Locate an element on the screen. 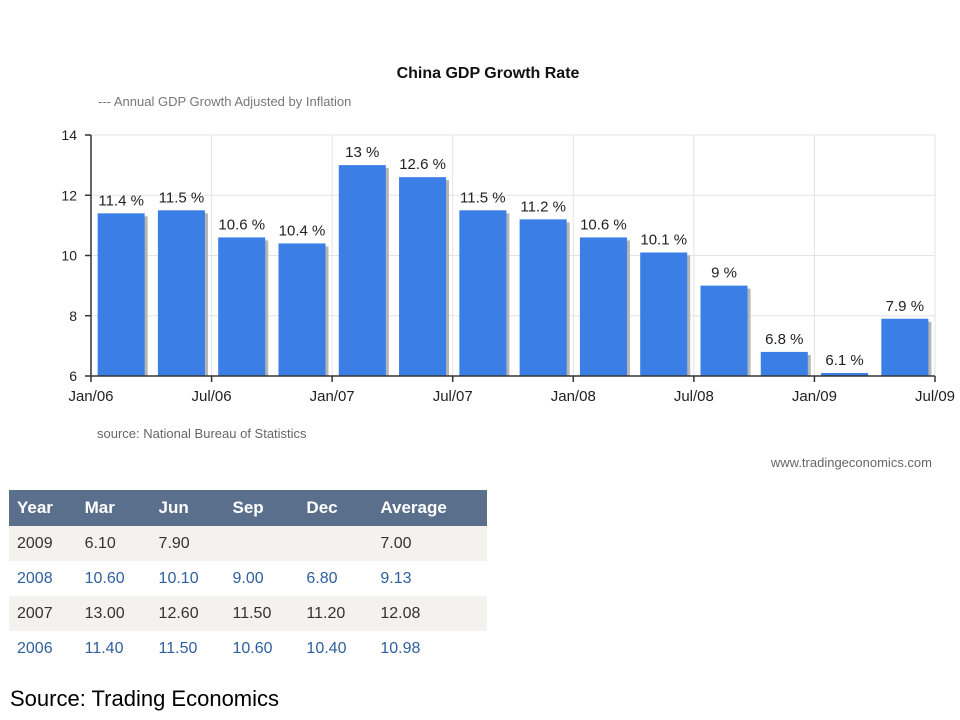 The height and width of the screenshot is (720, 960). header-year: Year is located at coordinates (43, 508).